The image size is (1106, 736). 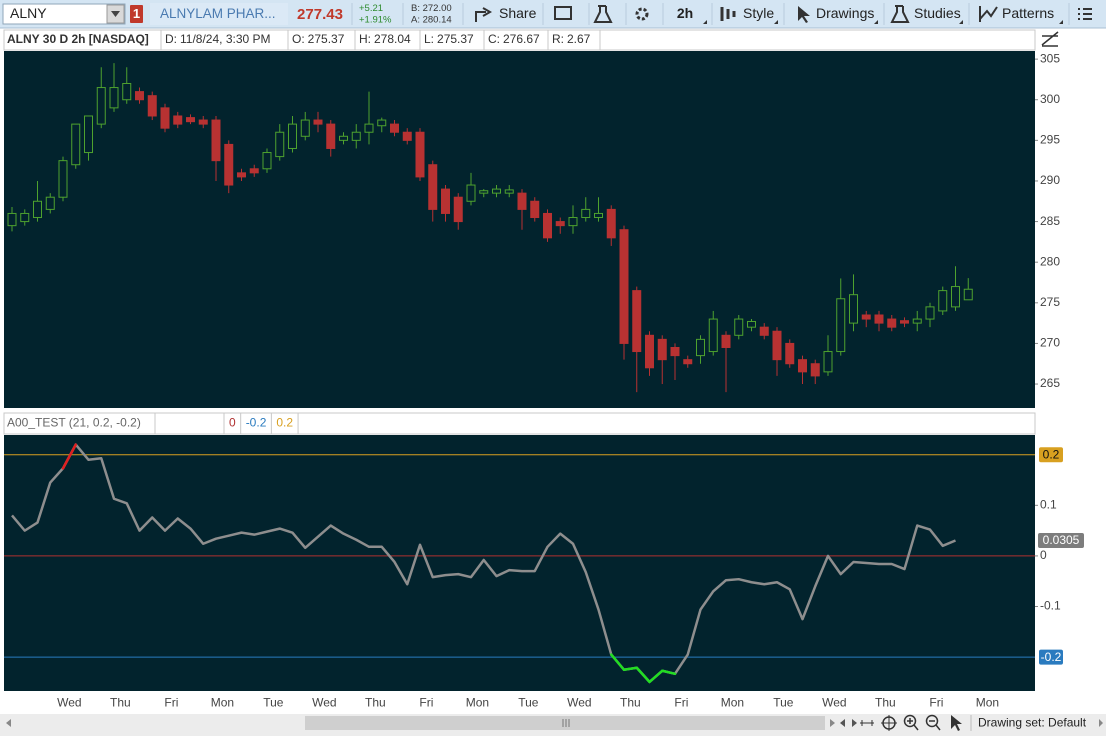 What do you see at coordinates (28, 13) in the screenshot?
I see `symbol: ALNY` at bounding box center [28, 13].